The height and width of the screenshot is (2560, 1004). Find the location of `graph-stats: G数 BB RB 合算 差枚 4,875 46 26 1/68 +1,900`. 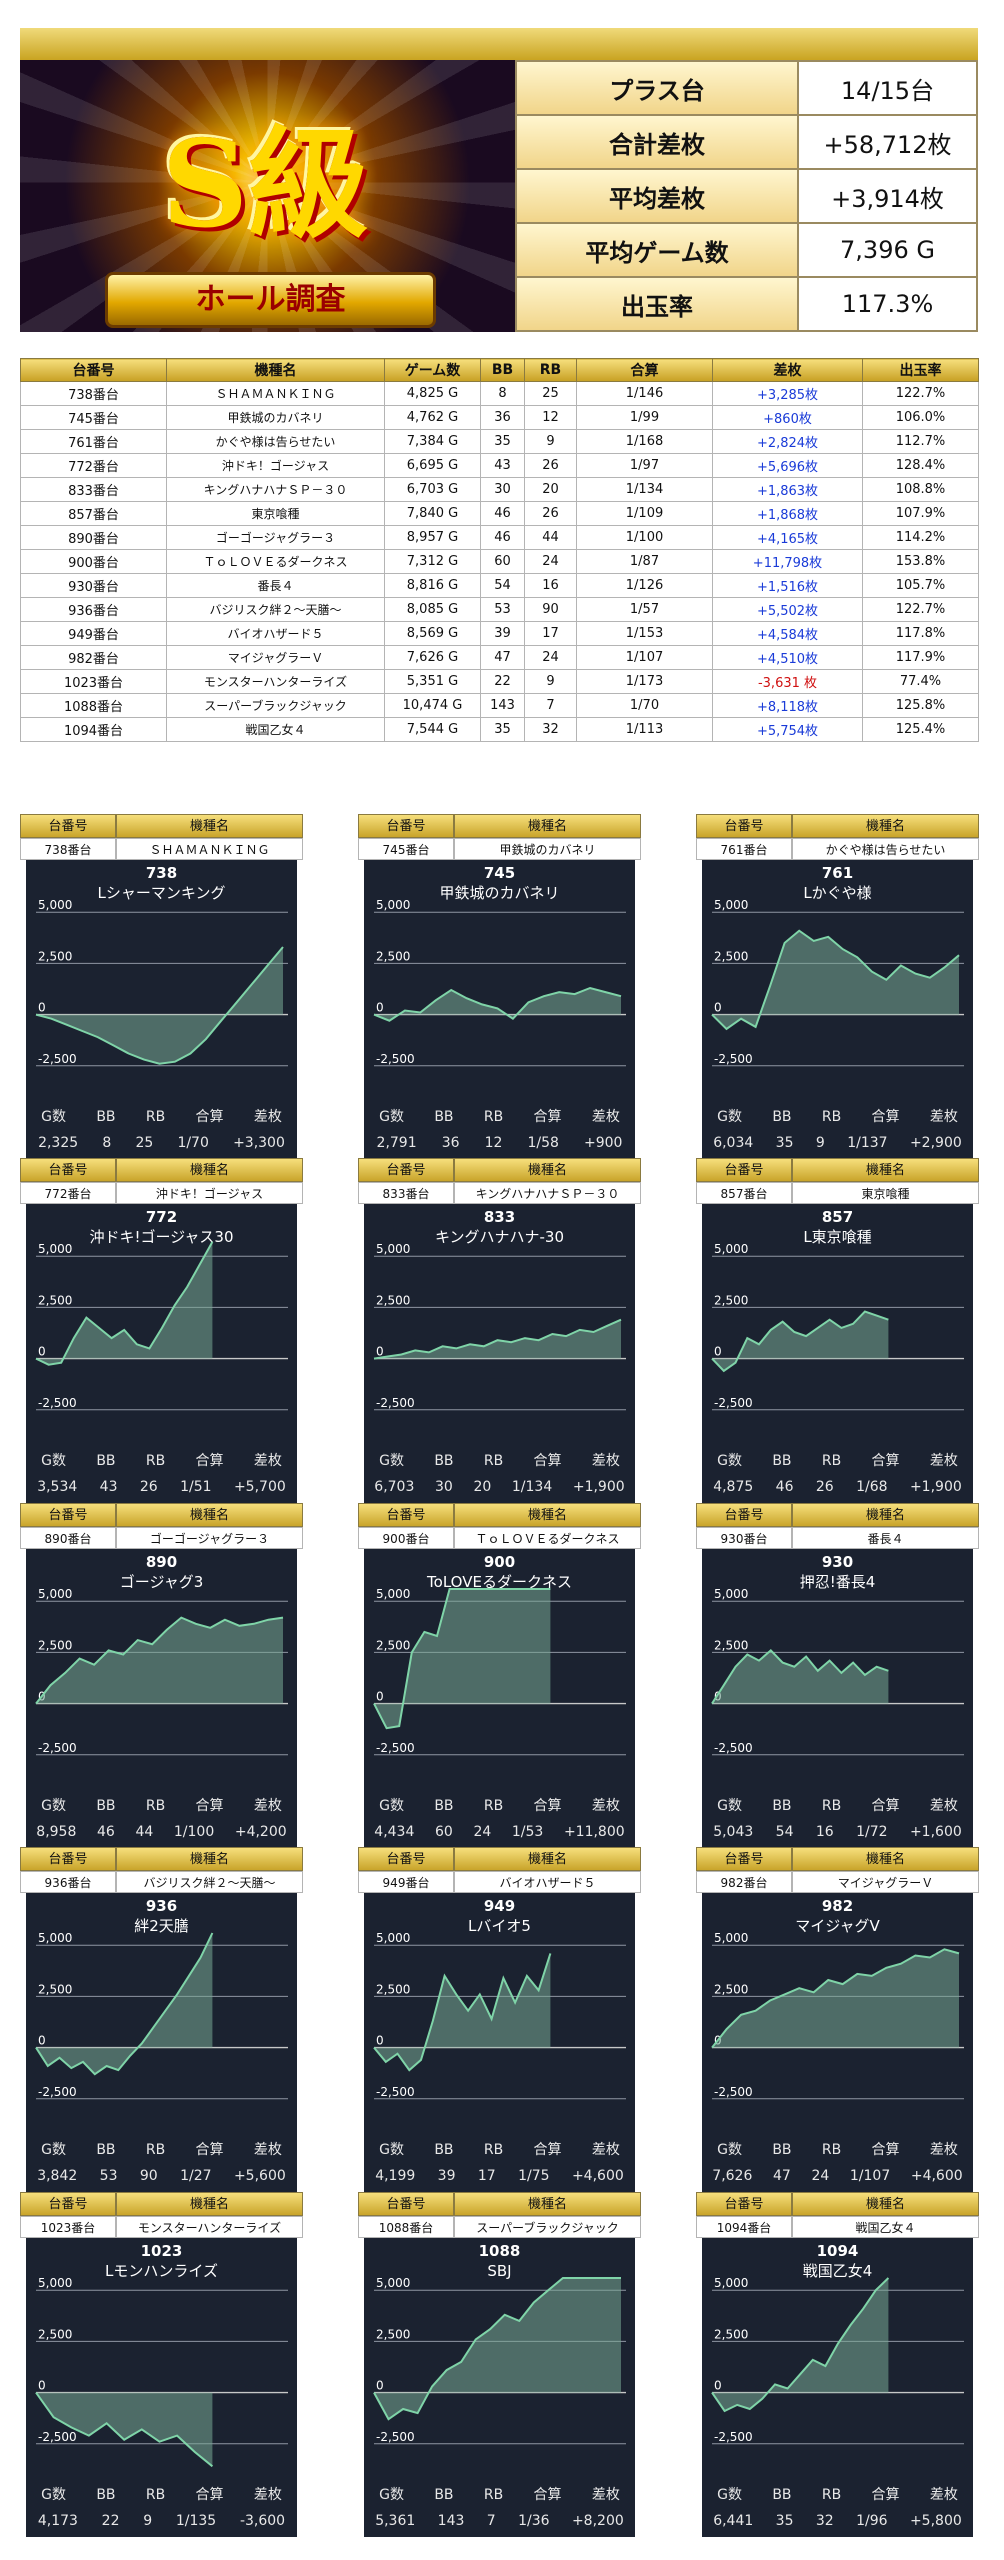

graph-stats: G数 BB RB 合算 差枚 4,875 46 26 1/68 +1,900 is located at coordinates (837, 1474).